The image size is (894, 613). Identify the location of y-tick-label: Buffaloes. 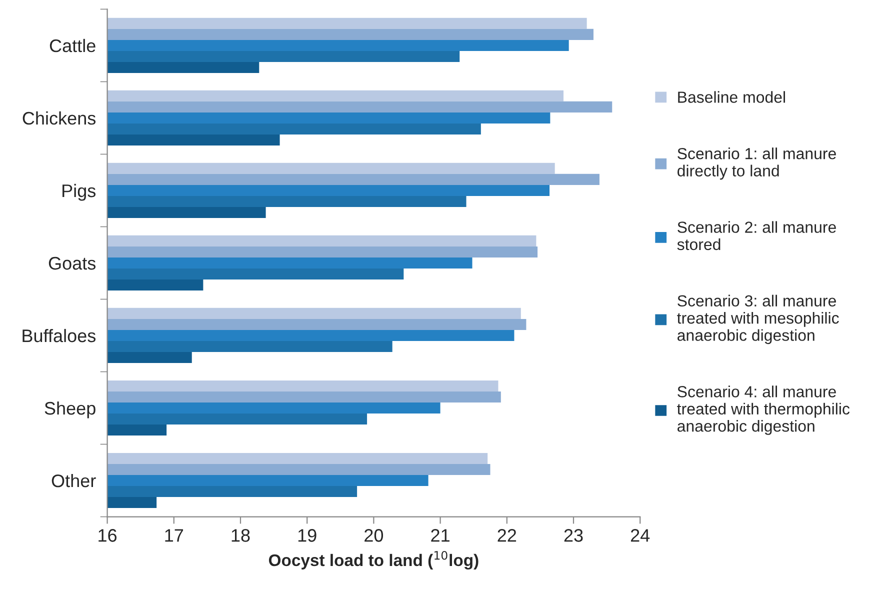
(59, 335).